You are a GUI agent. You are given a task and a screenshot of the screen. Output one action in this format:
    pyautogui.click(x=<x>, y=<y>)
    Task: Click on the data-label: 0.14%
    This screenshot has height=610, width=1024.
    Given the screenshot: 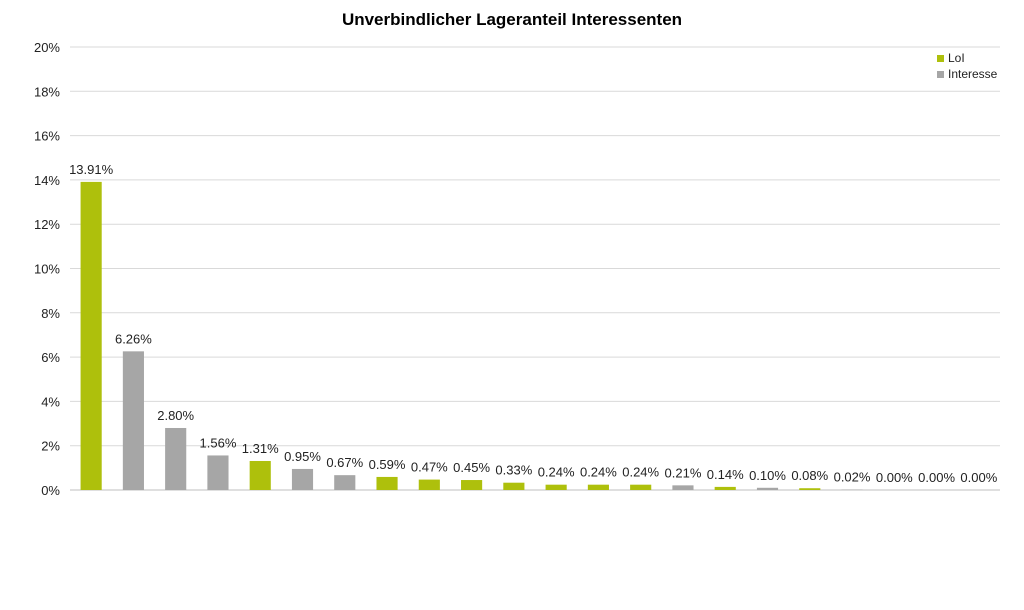 What is the action you would take?
    pyautogui.click(x=725, y=474)
    